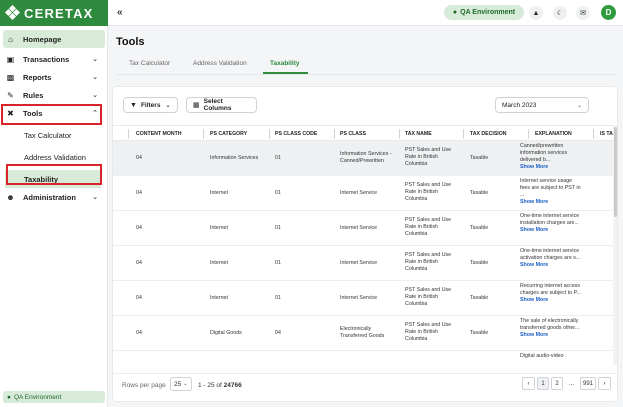 Image resolution: width=623 pixels, height=407 pixels. Describe the element at coordinates (217, 105) in the screenshot. I see `select-columns-label: Select Columns` at that location.